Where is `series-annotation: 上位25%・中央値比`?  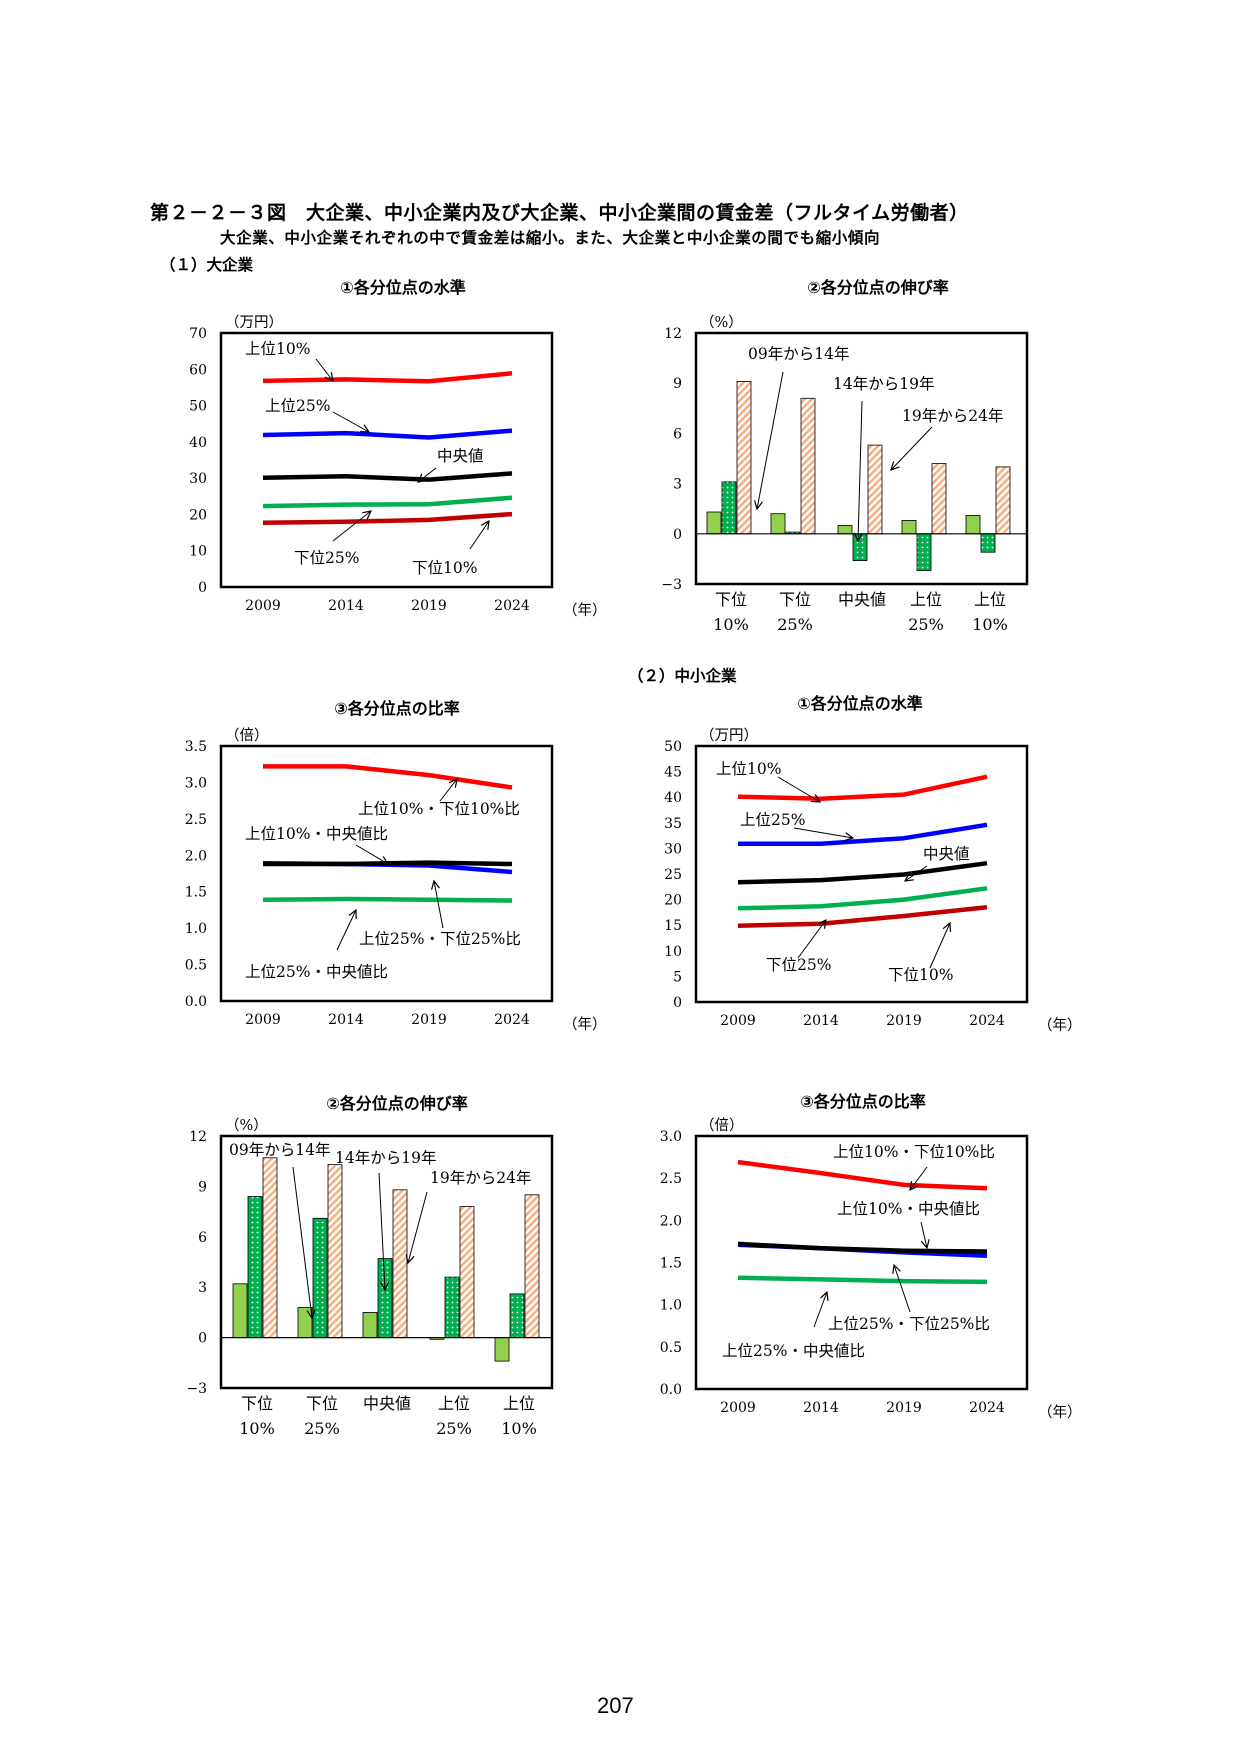
series-annotation: 上位25%・中央値比 is located at coordinates (316, 972).